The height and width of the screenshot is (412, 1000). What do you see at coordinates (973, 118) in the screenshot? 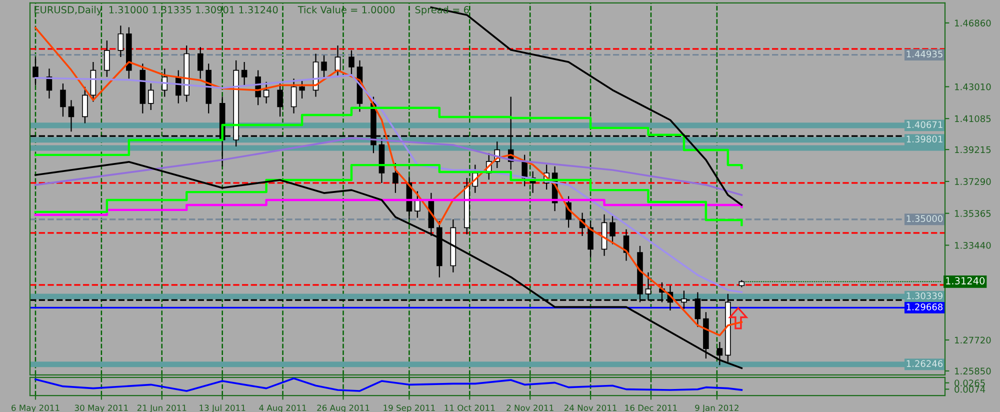
I see `y-tick-label: 1.41085` at bounding box center [973, 118].